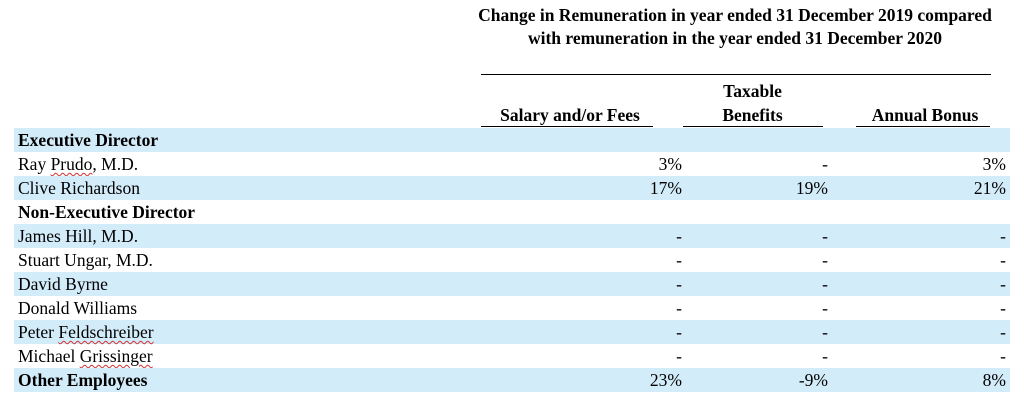 The width and height of the screenshot is (1024, 408). I want to click on benefits-cell: 19%, so click(811, 188).